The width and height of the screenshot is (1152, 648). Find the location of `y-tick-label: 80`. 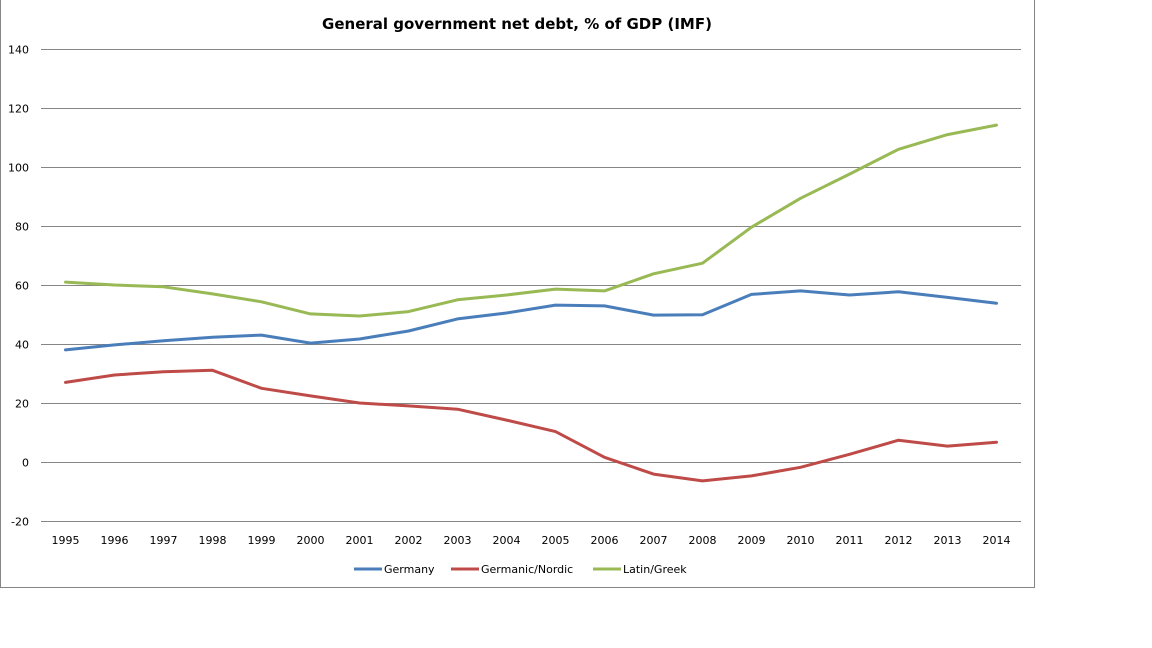

y-tick-label: 80 is located at coordinates (22, 227).